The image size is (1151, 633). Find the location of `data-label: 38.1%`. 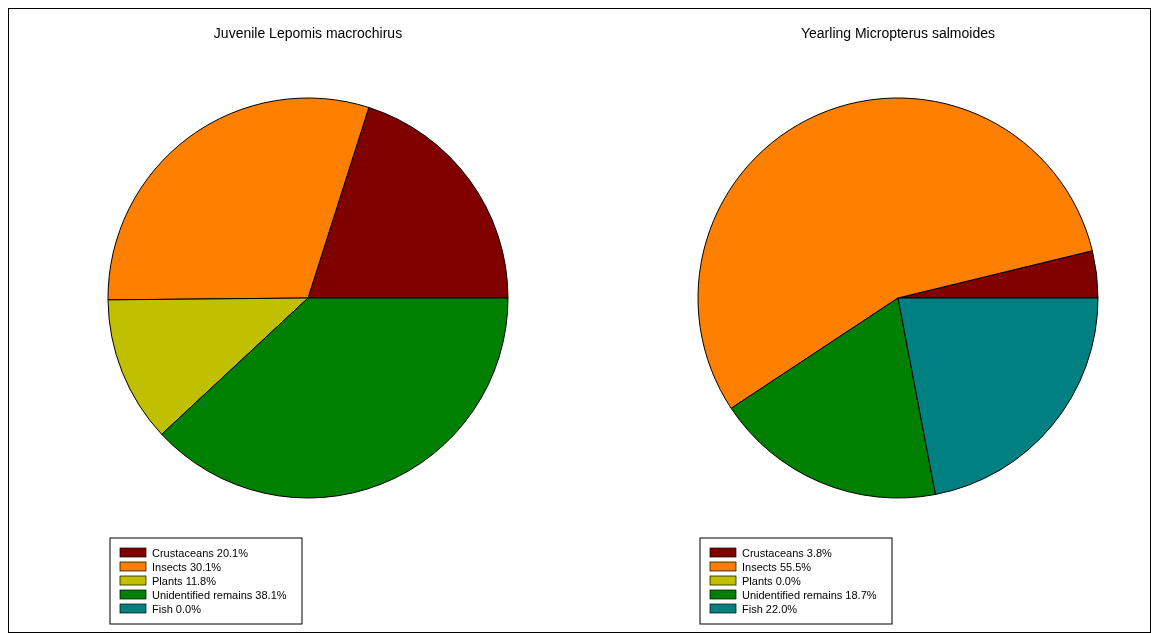

data-label: 38.1% is located at coordinates (271, 594).